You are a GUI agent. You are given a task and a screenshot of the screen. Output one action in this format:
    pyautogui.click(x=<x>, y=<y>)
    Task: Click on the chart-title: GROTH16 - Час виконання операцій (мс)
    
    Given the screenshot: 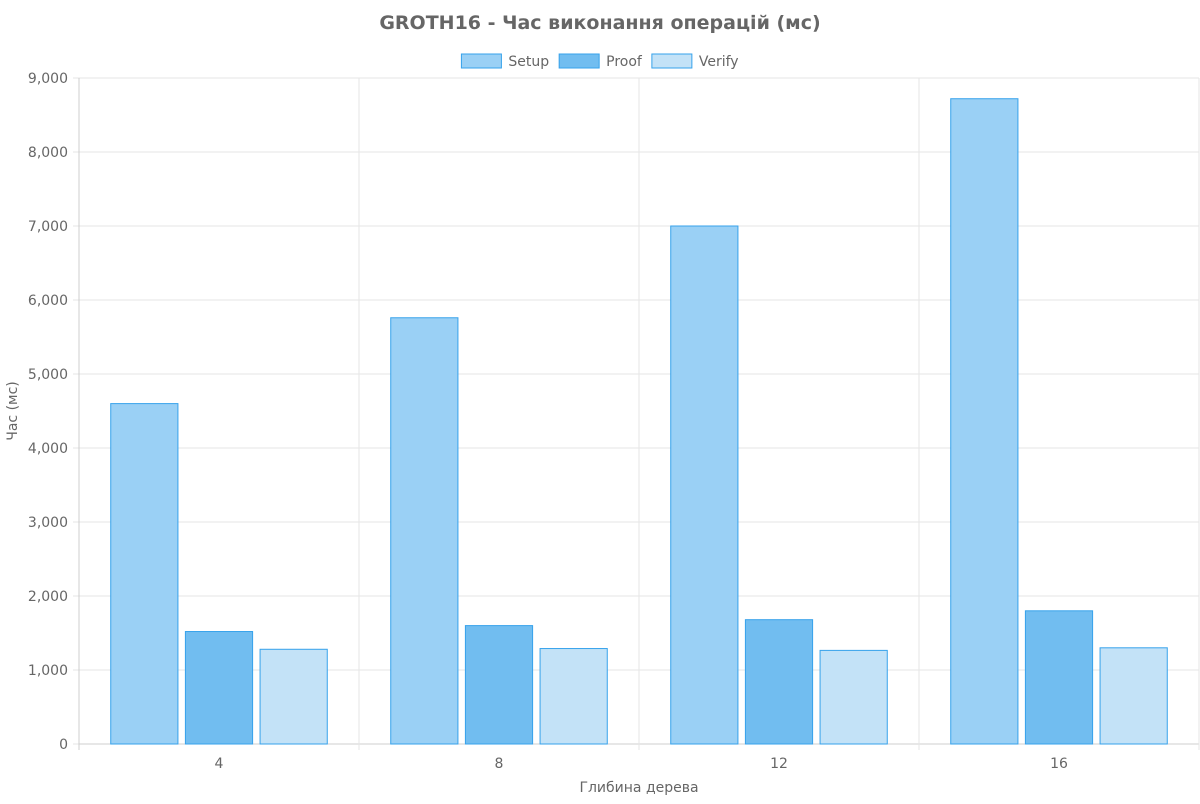 What is the action you would take?
    pyautogui.click(x=599, y=23)
    